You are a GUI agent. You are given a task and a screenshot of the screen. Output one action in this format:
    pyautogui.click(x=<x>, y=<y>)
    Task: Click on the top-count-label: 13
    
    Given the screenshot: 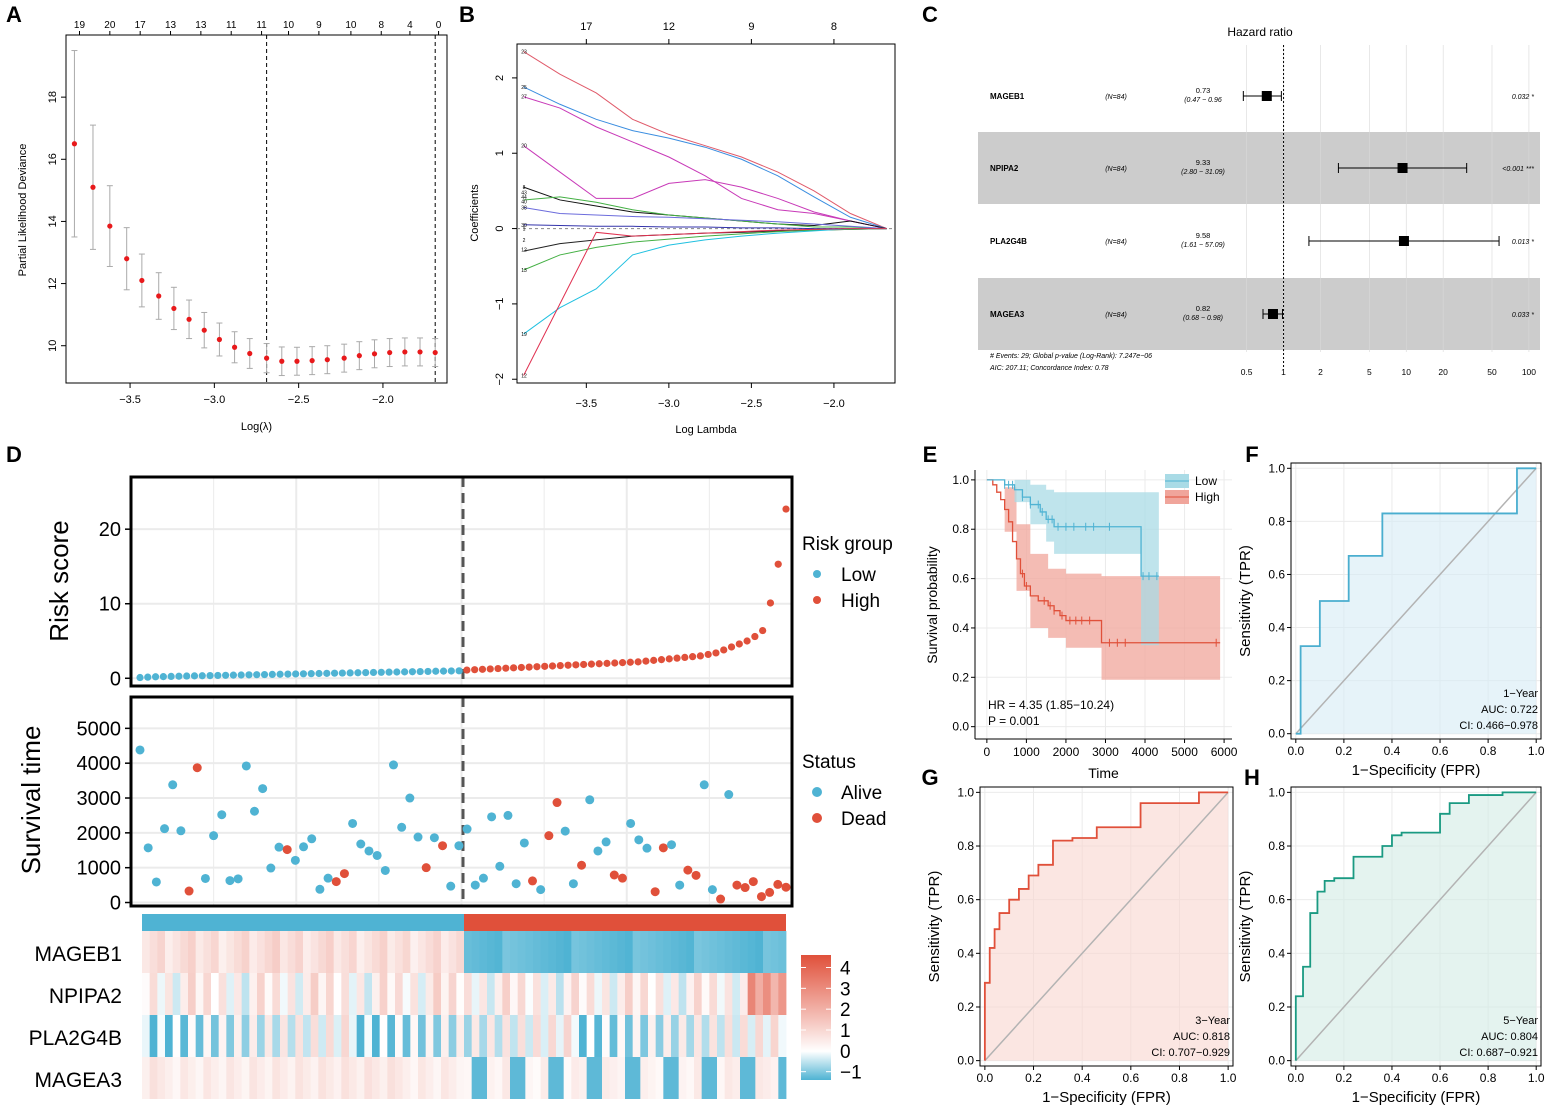 What is the action you would take?
    pyautogui.click(x=201, y=25)
    